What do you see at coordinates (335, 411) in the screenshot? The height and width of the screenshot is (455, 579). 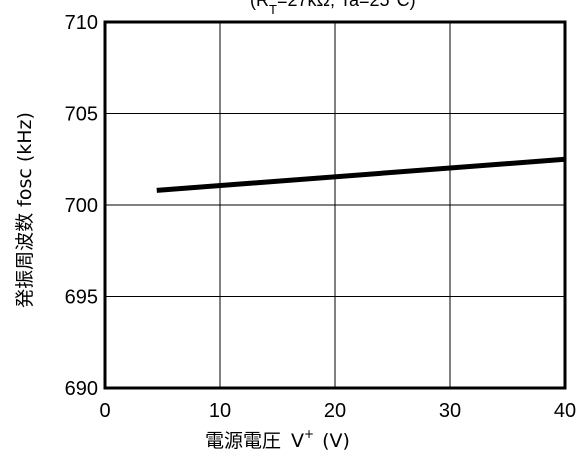 I see `x-tick-label: 20` at bounding box center [335, 411].